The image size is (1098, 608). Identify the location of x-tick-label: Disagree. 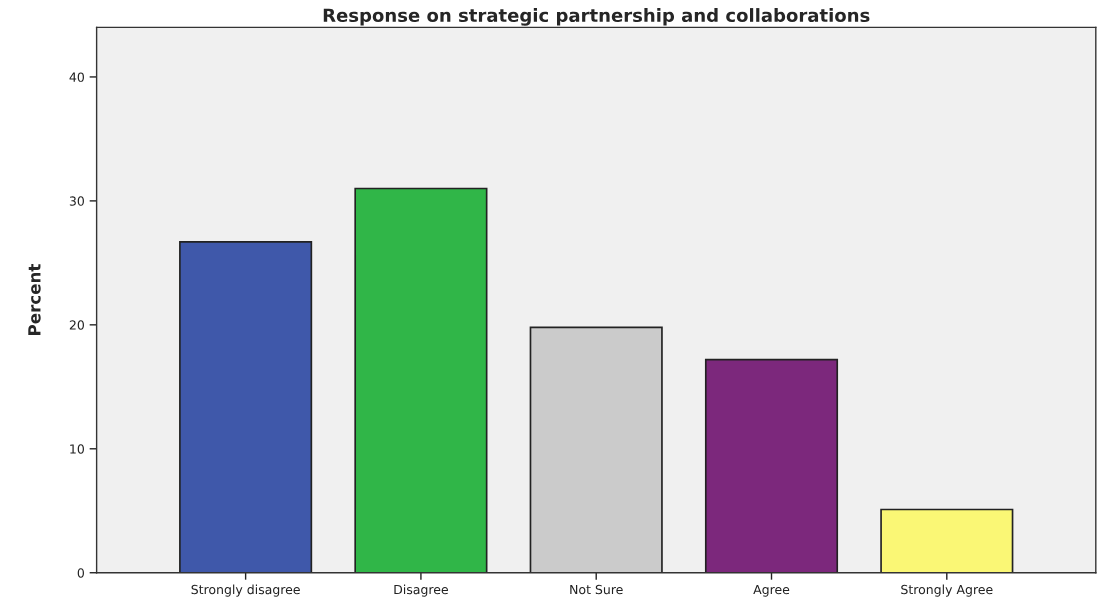
(421, 590).